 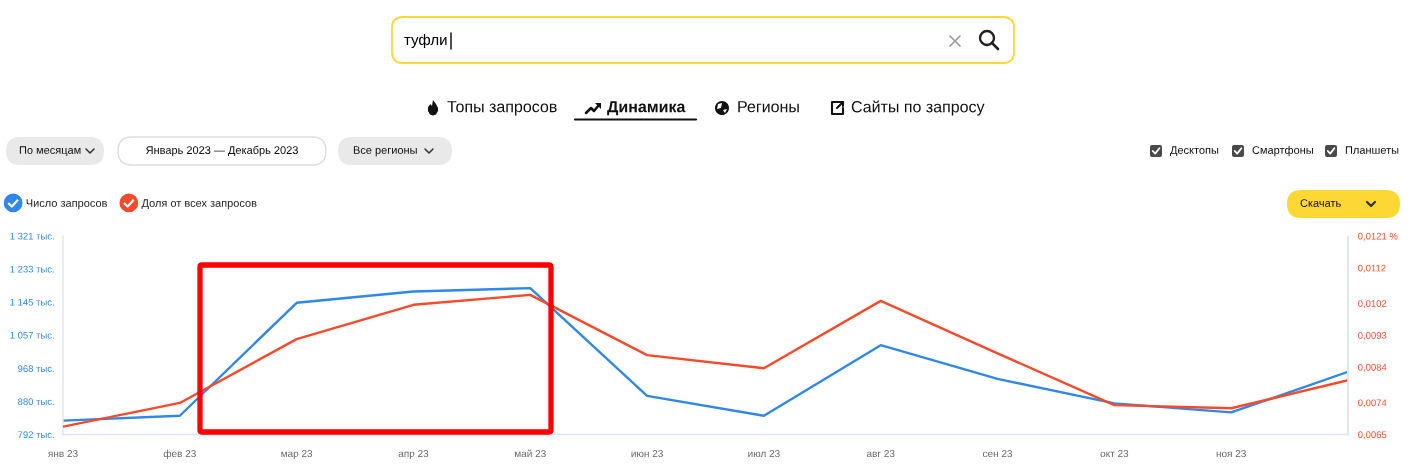 I want to click on y-tick-label: 792 тыс., so click(x=36, y=435).